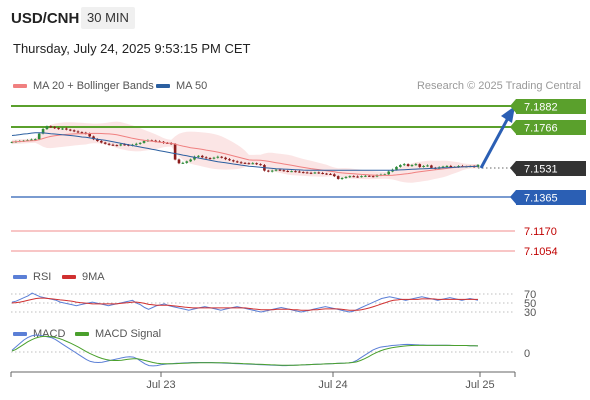  I want to click on rsi-level-30: 30, so click(530, 313).